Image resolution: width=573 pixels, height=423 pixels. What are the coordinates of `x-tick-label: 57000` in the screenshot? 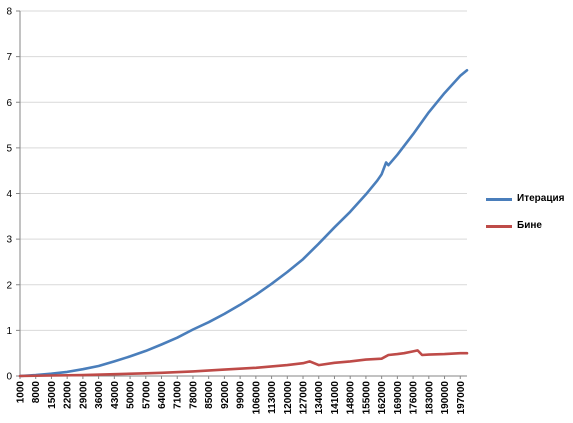 It's located at (146, 395).